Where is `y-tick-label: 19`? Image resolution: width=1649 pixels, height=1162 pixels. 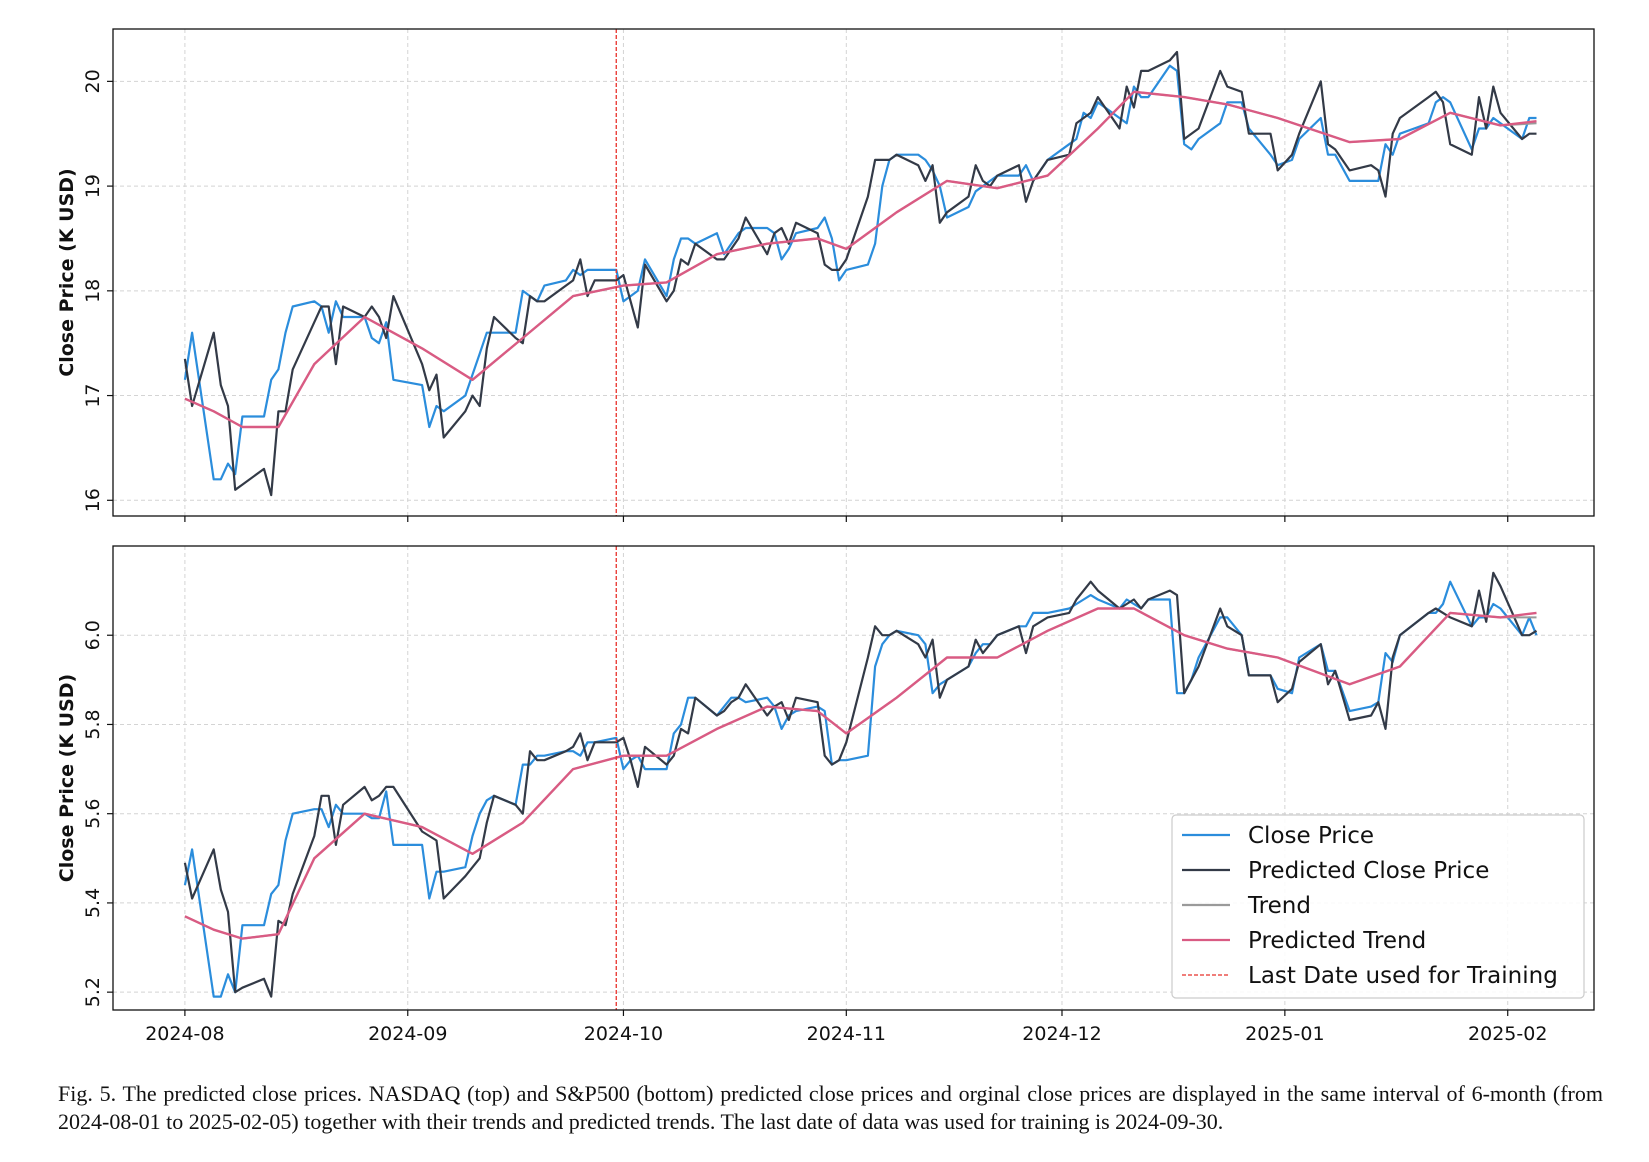
y-tick-label: 19 is located at coordinates (93, 186).